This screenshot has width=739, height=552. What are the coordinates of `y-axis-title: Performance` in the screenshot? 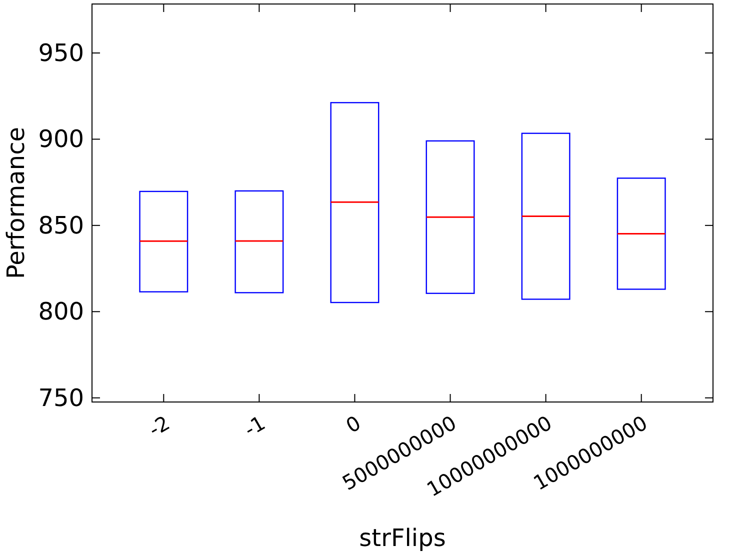 It's located at (16, 203).